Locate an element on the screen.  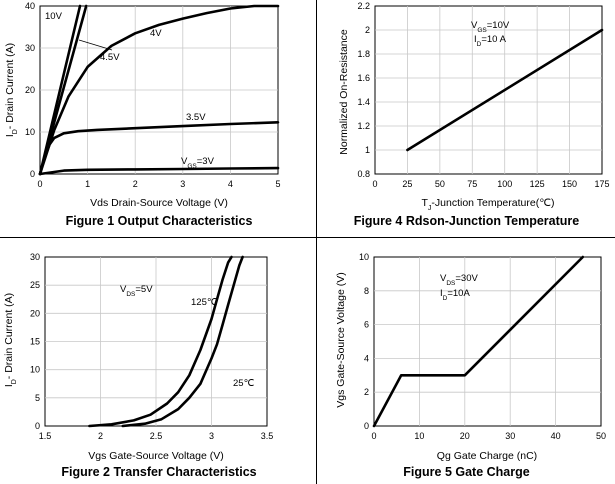
fig5-x-tick-label: 30 is located at coordinates (510, 436).